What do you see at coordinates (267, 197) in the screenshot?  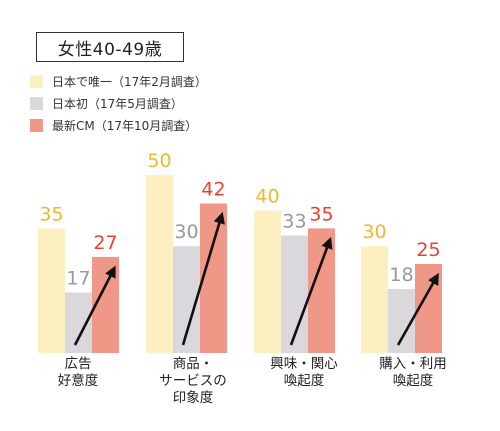 I see `data-label-series-1-cat-3: 40` at bounding box center [267, 197].